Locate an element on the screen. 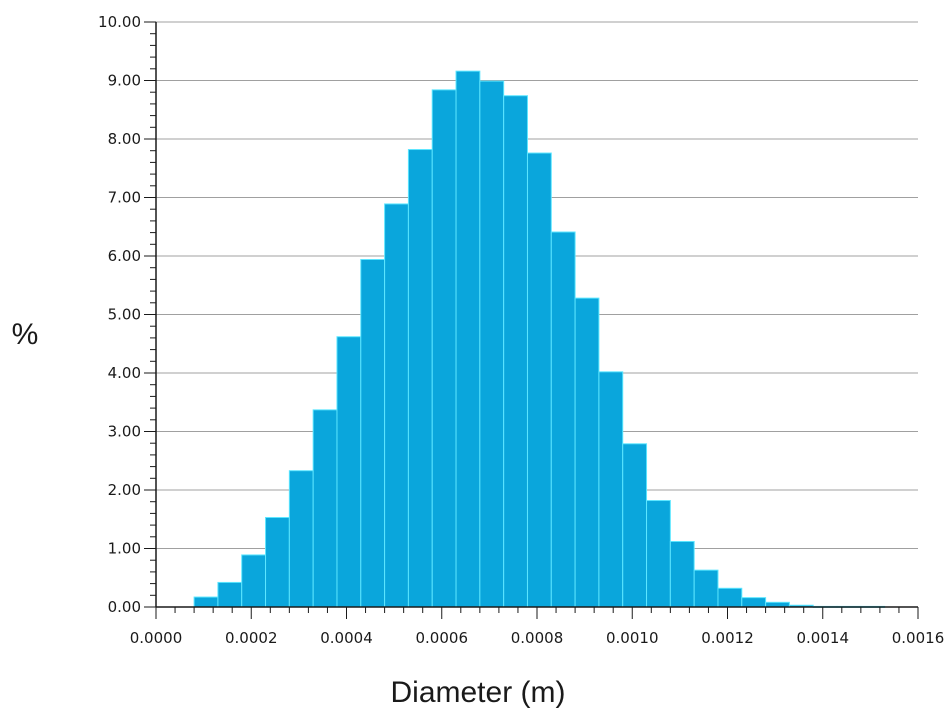  y-axis-title: % is located at coordinates (25, 334).